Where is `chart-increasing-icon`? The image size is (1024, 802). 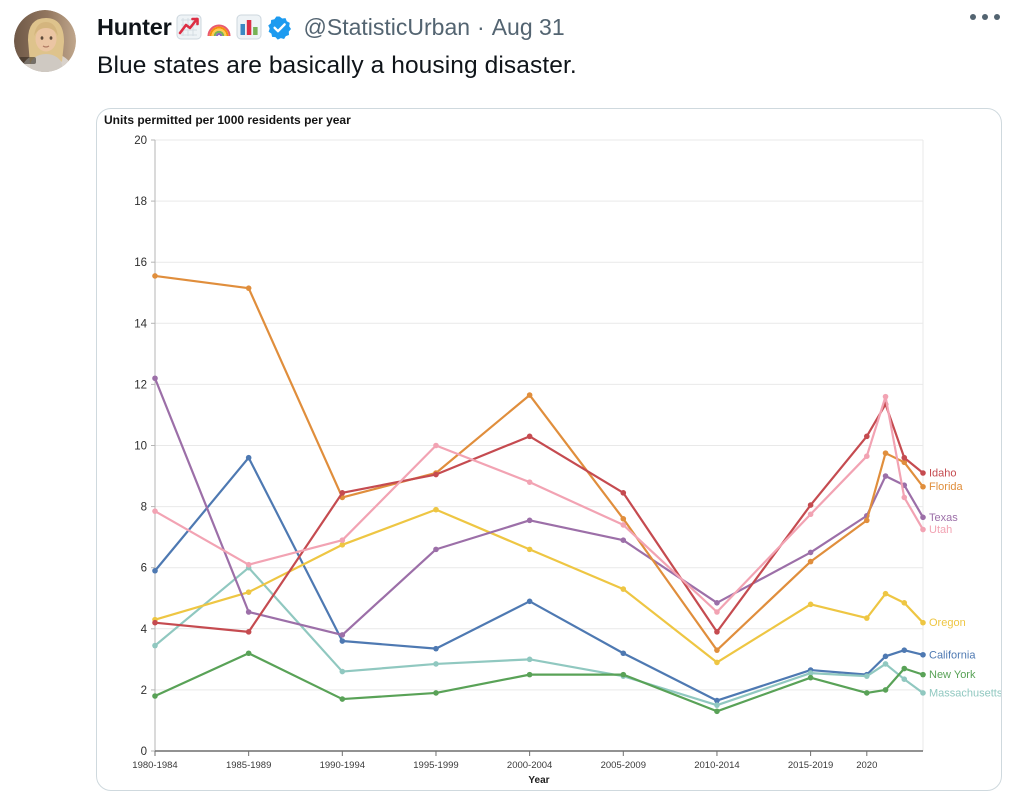 chart-increasing-icon is located at coordinates (189, 27).